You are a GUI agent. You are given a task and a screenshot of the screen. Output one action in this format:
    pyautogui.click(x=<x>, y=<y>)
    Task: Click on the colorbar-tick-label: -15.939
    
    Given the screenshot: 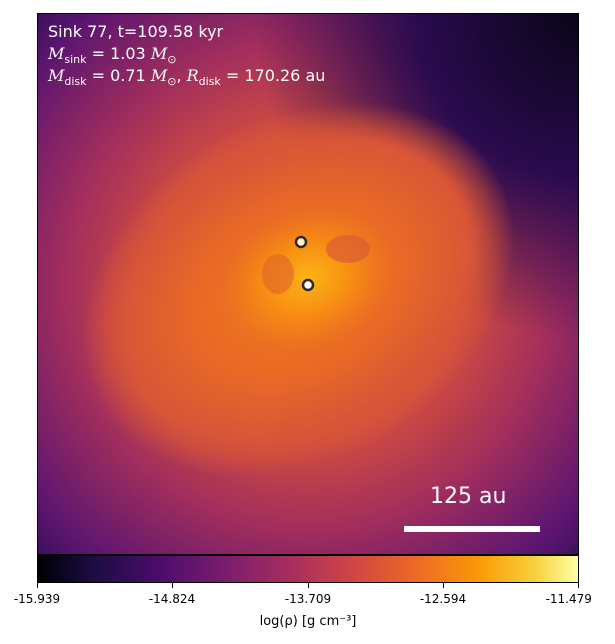 What is the action you would take?
    pyautogui.click(x=37, y=599)
    